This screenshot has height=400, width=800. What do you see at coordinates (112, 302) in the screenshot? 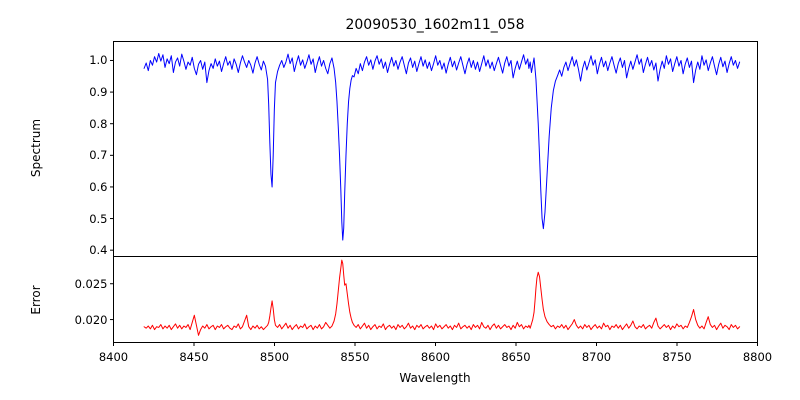
I see `error-ytick-marks` at bounding box center [112, 302].